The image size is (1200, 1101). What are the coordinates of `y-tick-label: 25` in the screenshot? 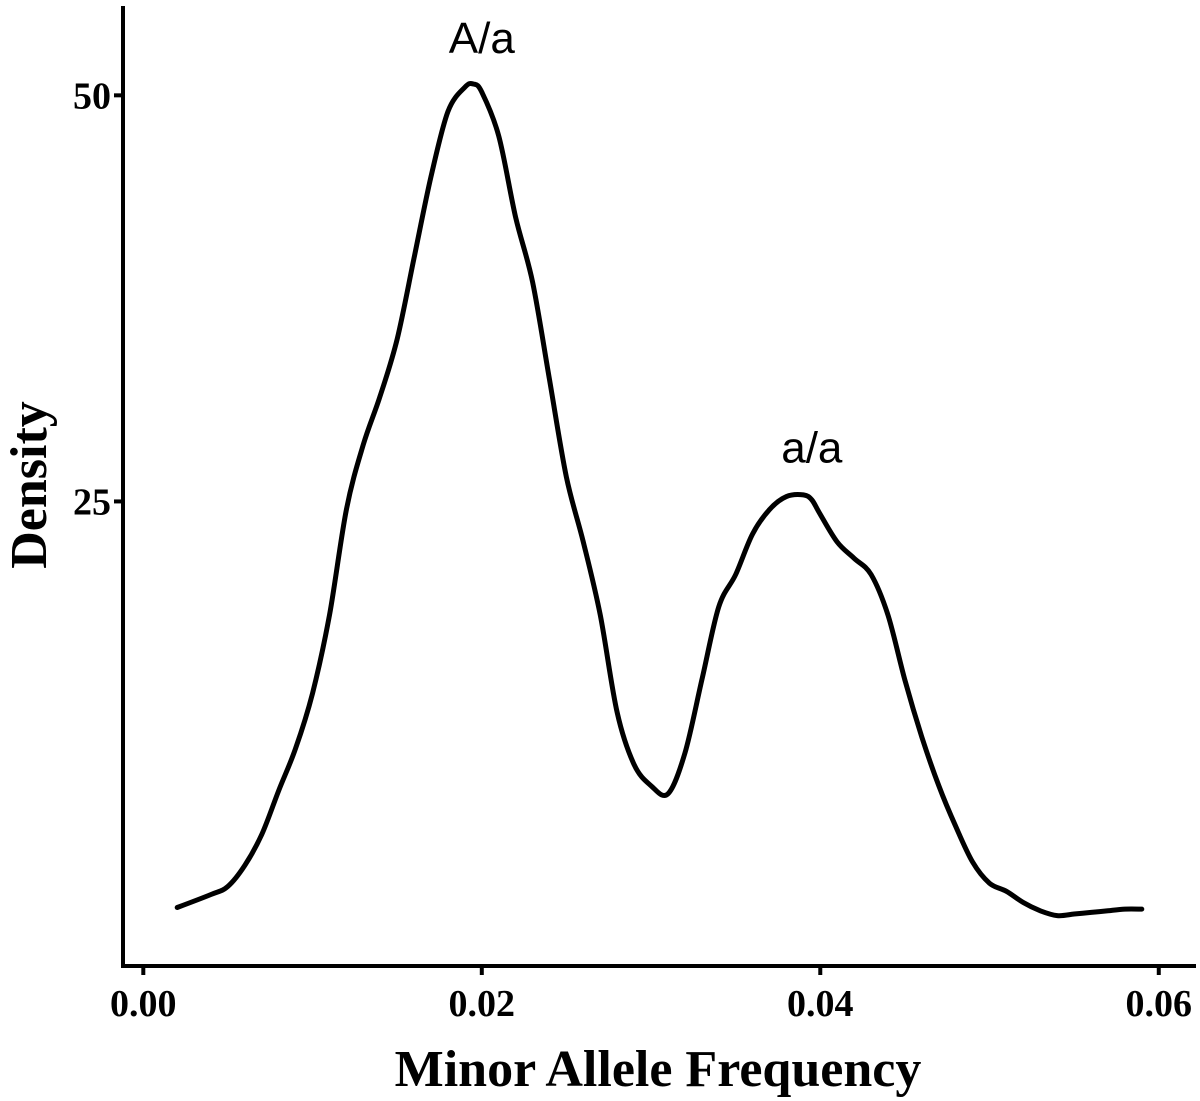 It's located at (92, 502).